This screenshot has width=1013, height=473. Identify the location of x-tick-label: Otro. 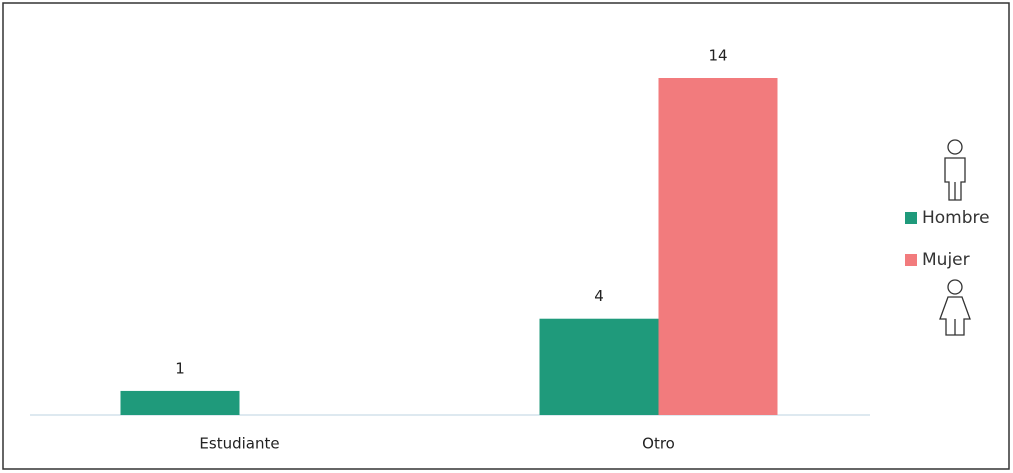
(658, 444).